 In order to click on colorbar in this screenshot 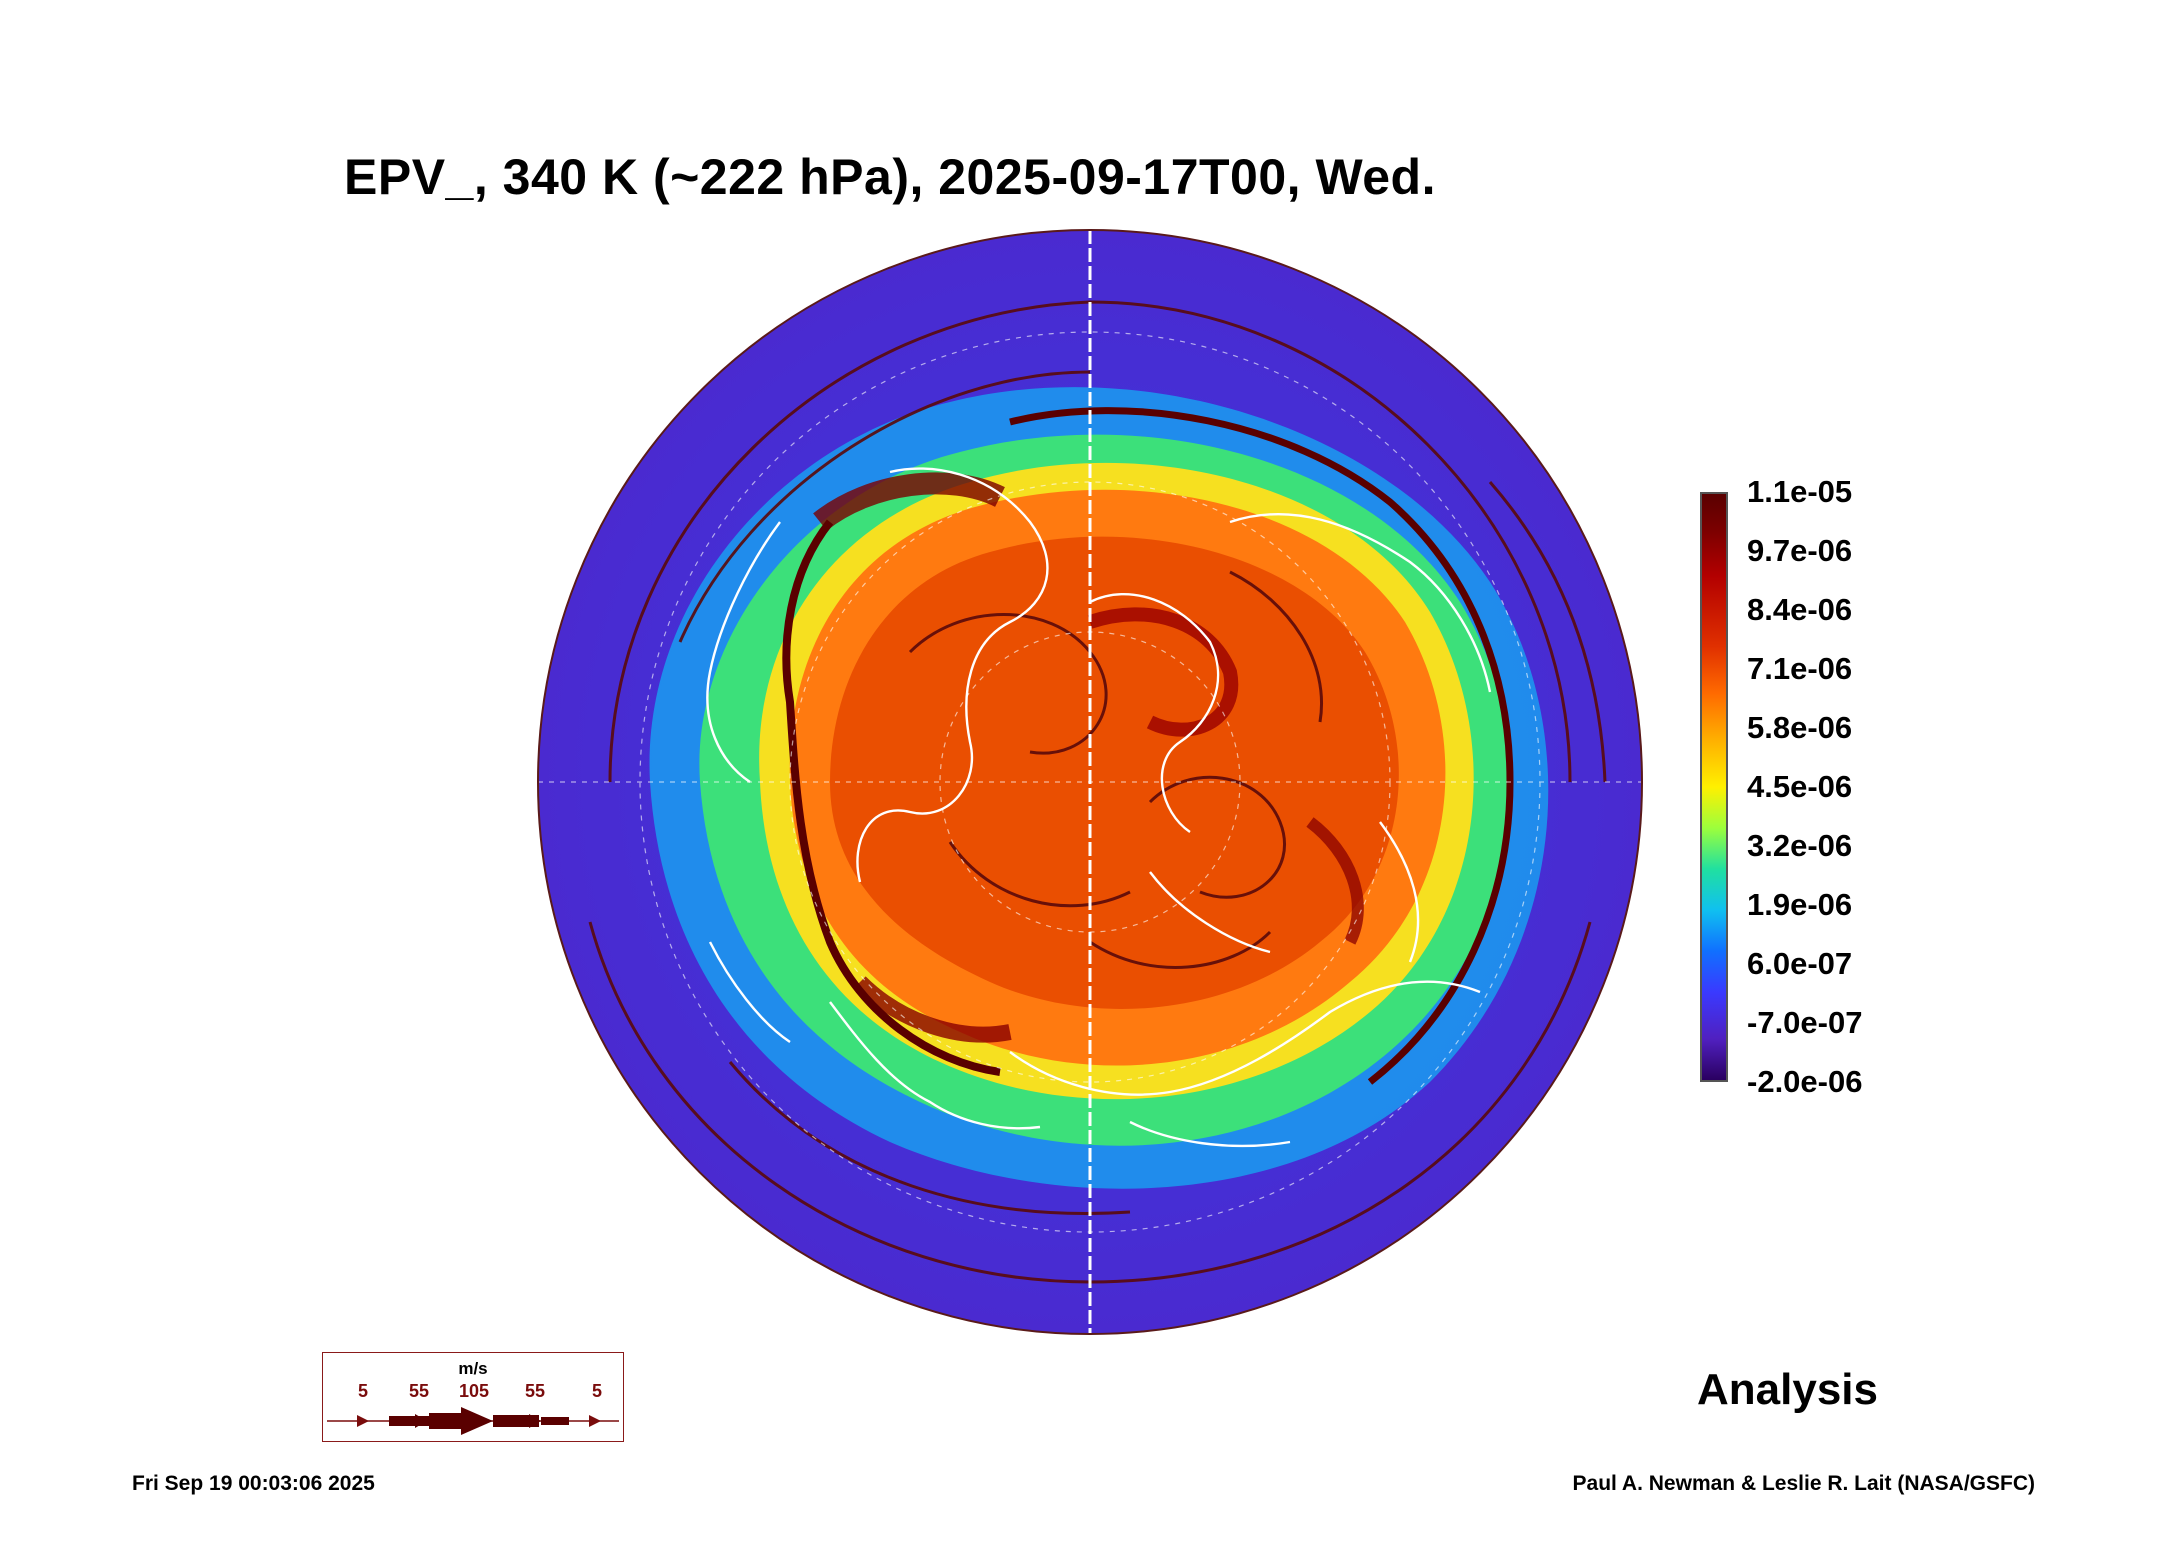, I will do `click(1714, 787)`.